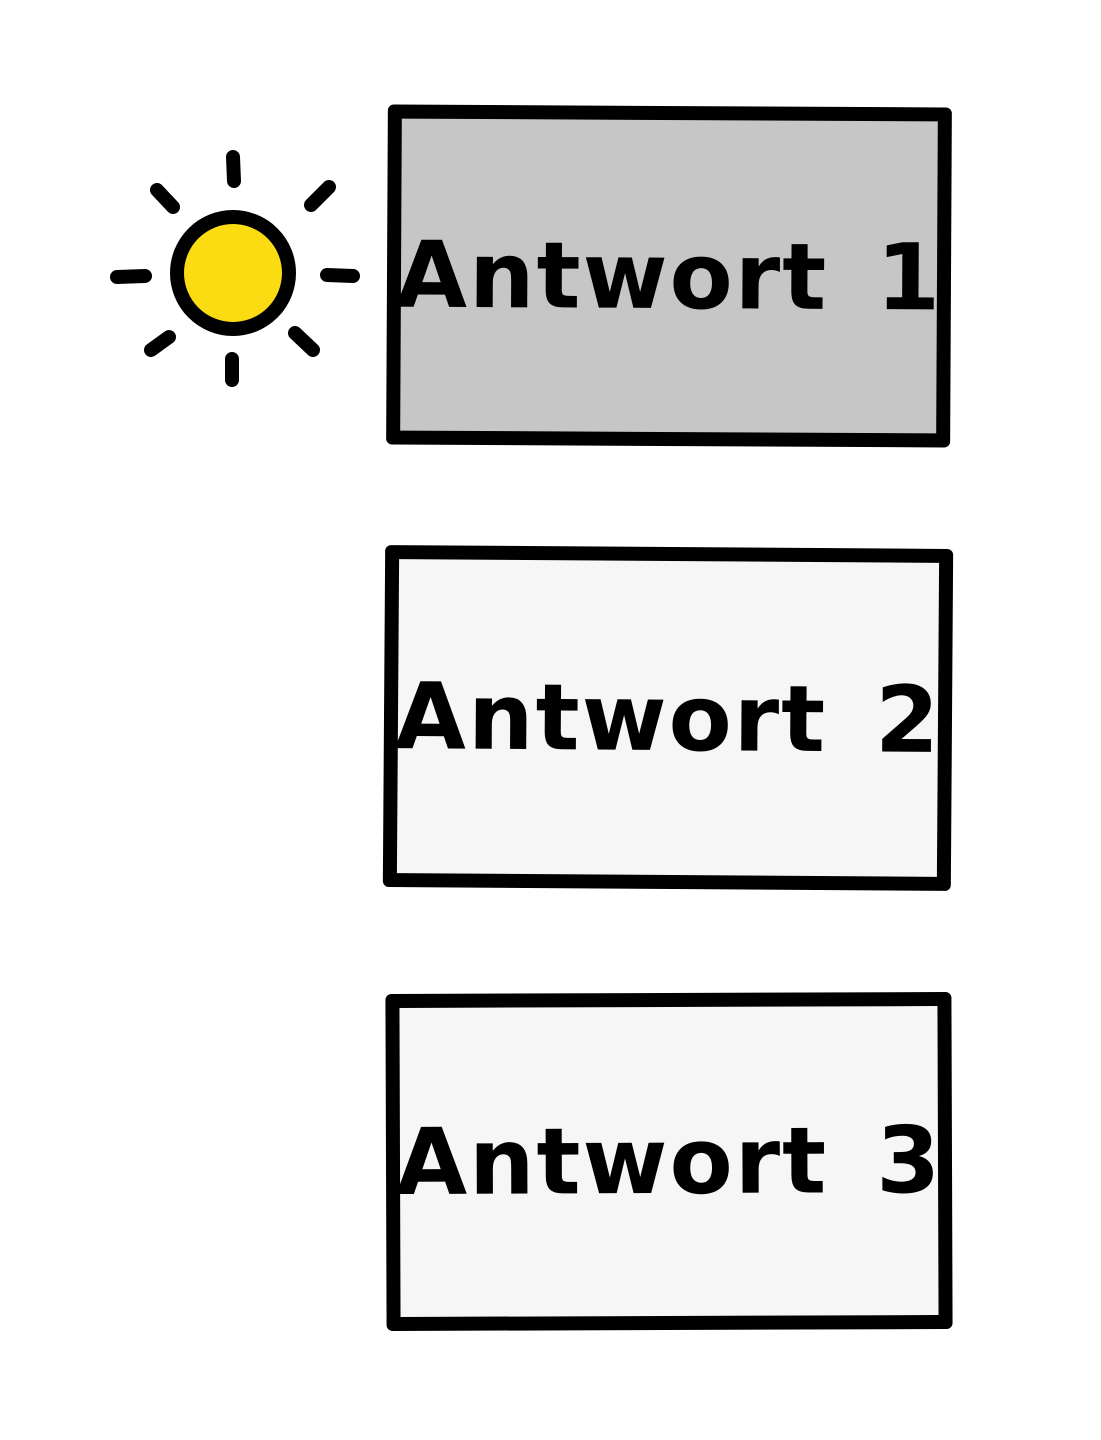 The image size is (1101, 1440). I want to click on sun-icon, so click(235, 268).